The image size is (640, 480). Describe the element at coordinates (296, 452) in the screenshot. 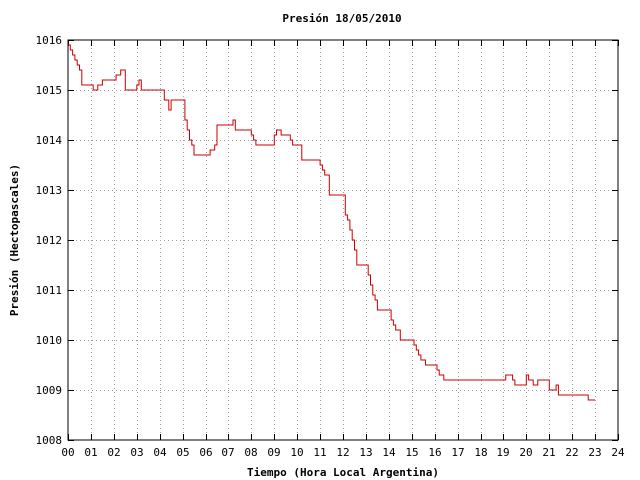

I see `x-tick-label: 10` at that location.